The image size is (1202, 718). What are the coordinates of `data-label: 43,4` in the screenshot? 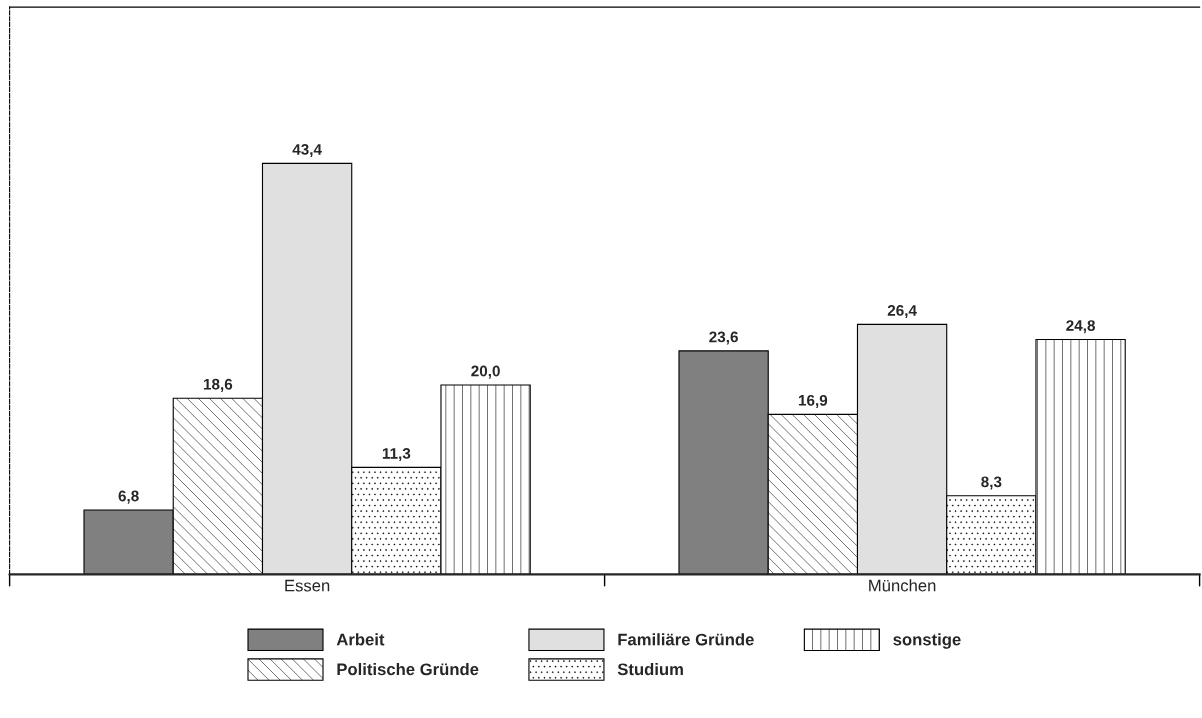 It's located at (307, 150).